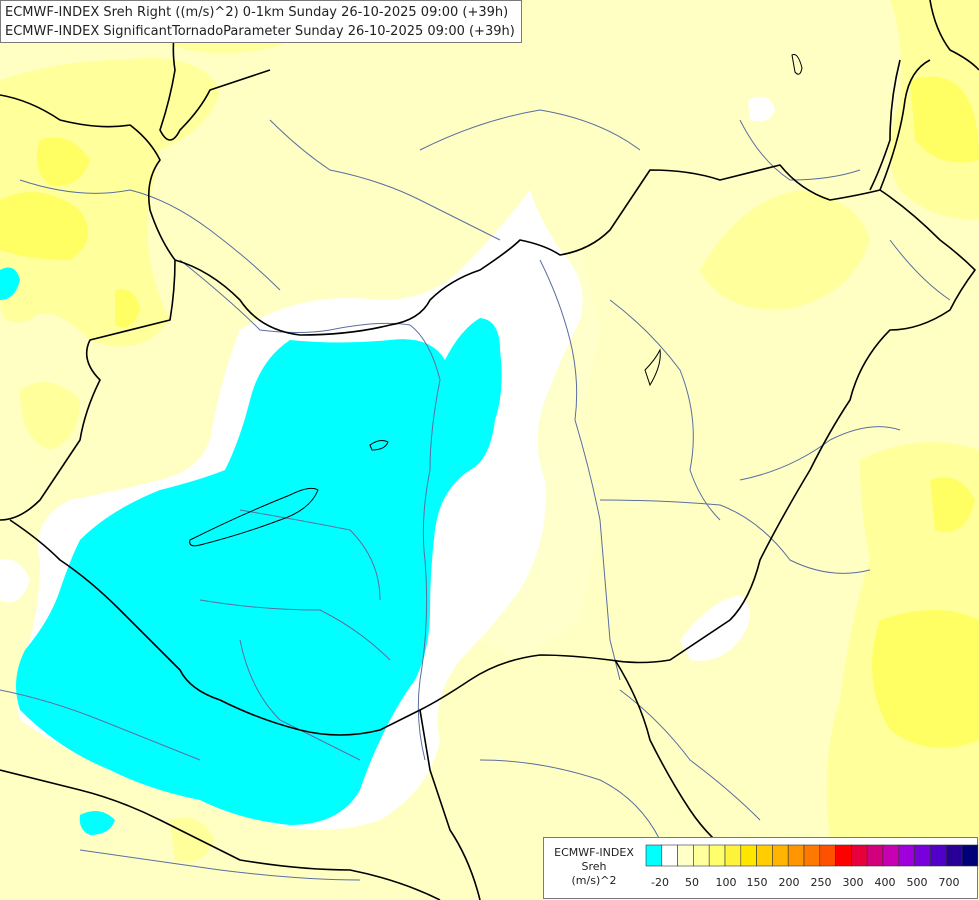  Describe the element at coordinates (660, 882) in the screenshot. I see `legend-tick-label: -20` at that location.